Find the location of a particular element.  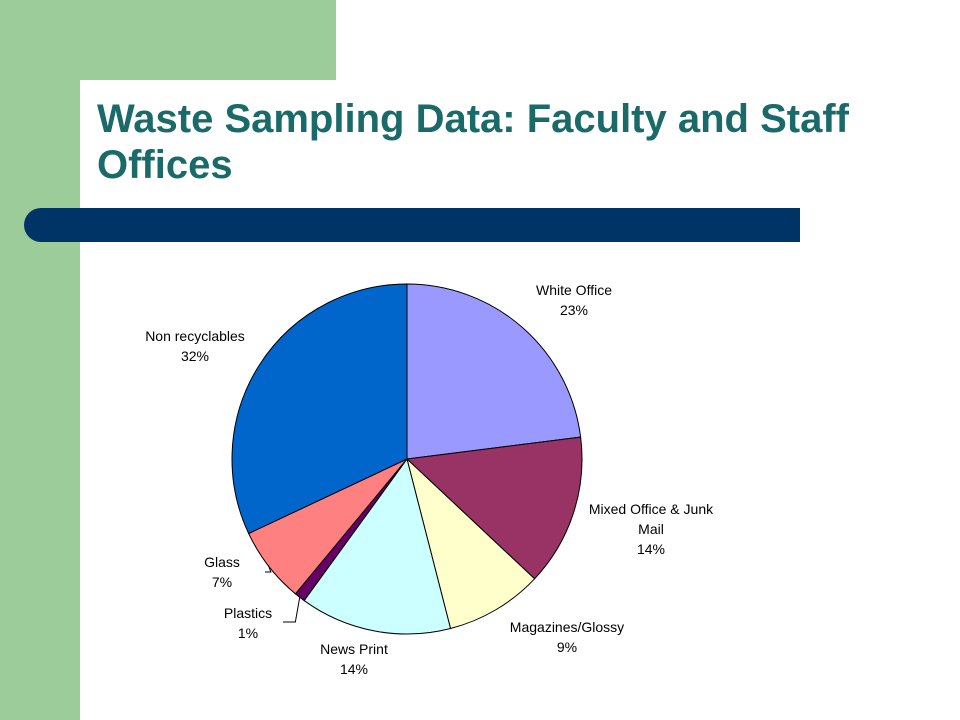

pie-label-name: News Print is located at coordinates (354, 649).